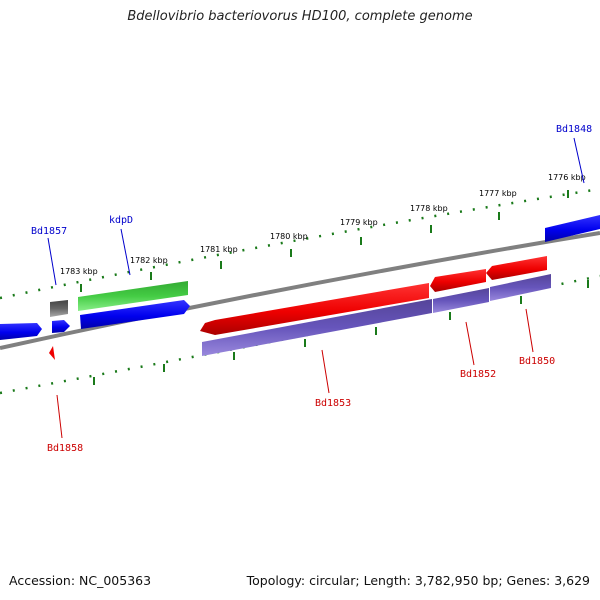  Describe the element at coordinates (574, 129) in the screenshot. I see `gene-label: Bd1848` at that location.